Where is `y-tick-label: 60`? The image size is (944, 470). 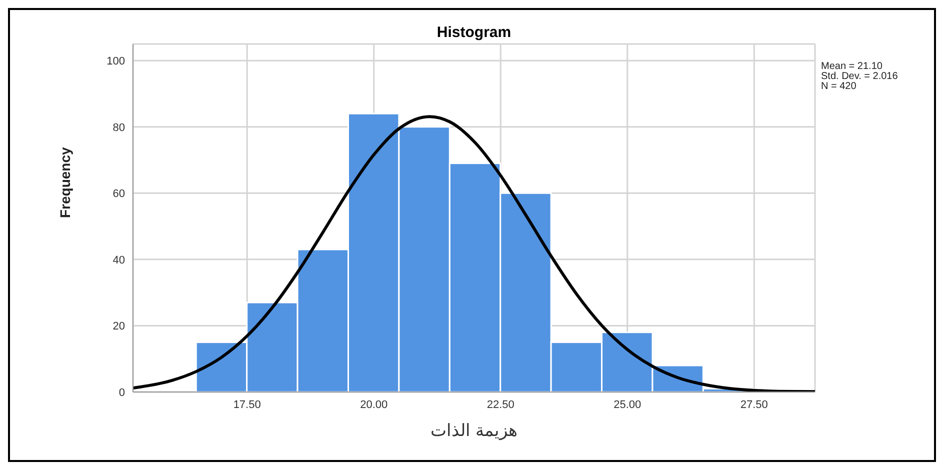 y-tick-label: 60 is located at coordinates (118, 194).